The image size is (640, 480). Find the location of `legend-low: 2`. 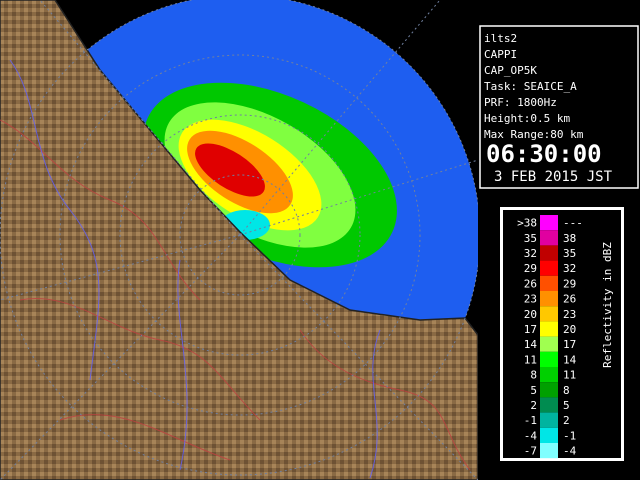

legend-low: 2 is located at coordinates (533, 405).